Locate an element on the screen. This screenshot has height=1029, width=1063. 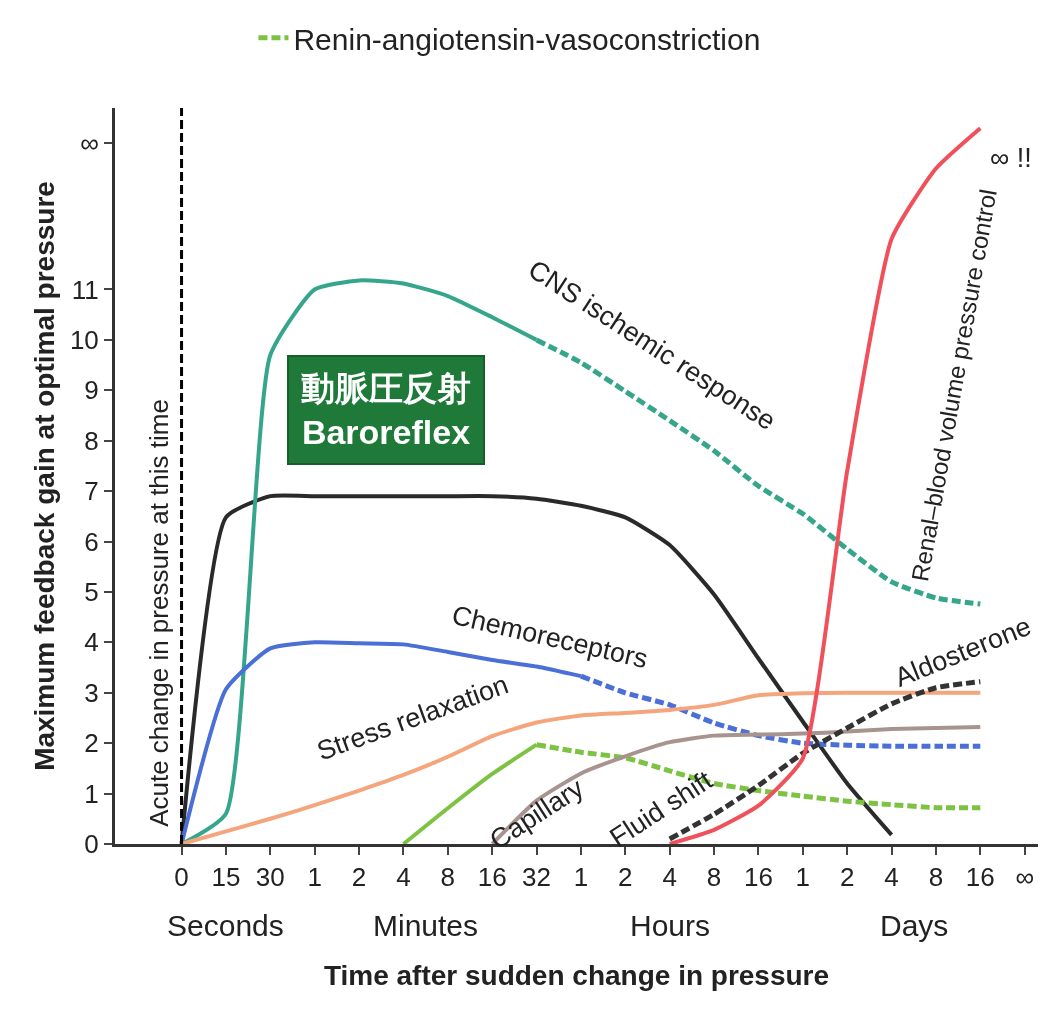
y-tick-label: 9 is located at coordinates (91, 390).